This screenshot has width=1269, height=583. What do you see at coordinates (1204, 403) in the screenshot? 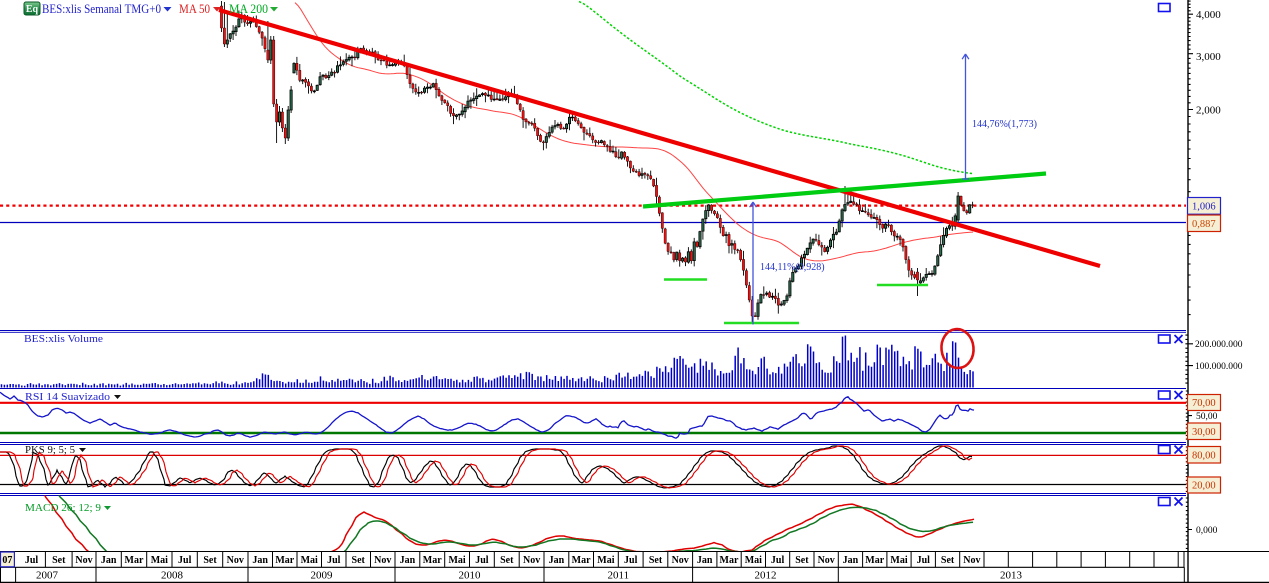
I see `svg-text: 70,00` at bounding box center [1204, 403].